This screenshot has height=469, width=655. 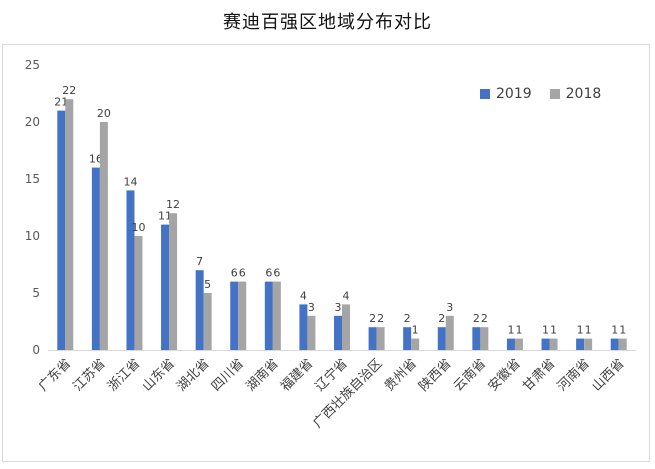 I want to click on bar-2019-贵州省, so click(x=407, y=338).